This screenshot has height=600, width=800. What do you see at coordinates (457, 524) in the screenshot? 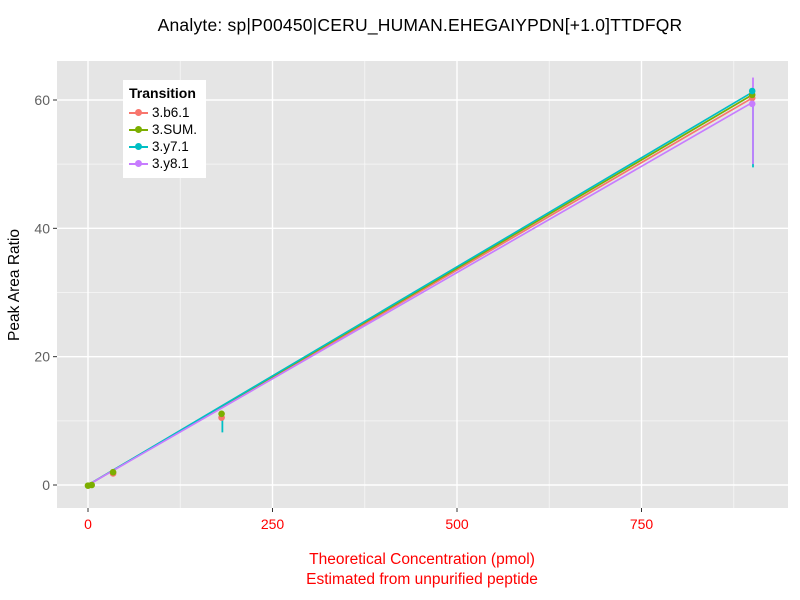
I see `x-tick-label: 500` at bounding box center [457, 524].